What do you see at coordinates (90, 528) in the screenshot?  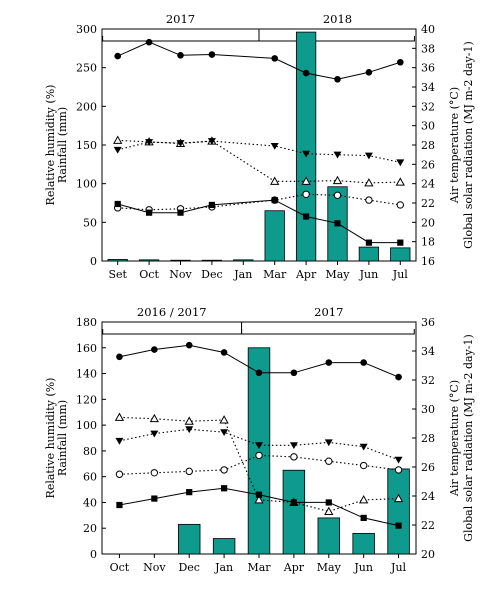 I see `left-tick-label: 20` at bounding box center [90, 528].